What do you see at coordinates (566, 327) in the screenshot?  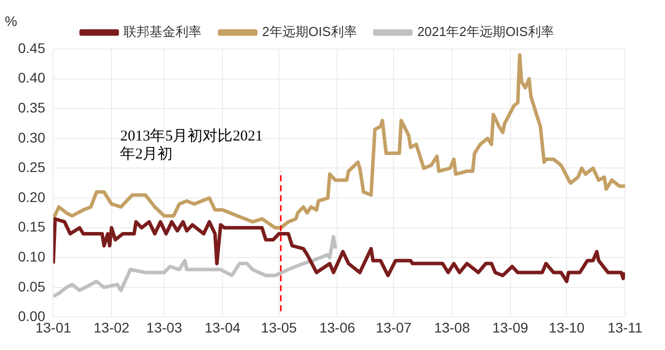 I see `x-tick-label: 13-10` at bounding box center [566, 327].